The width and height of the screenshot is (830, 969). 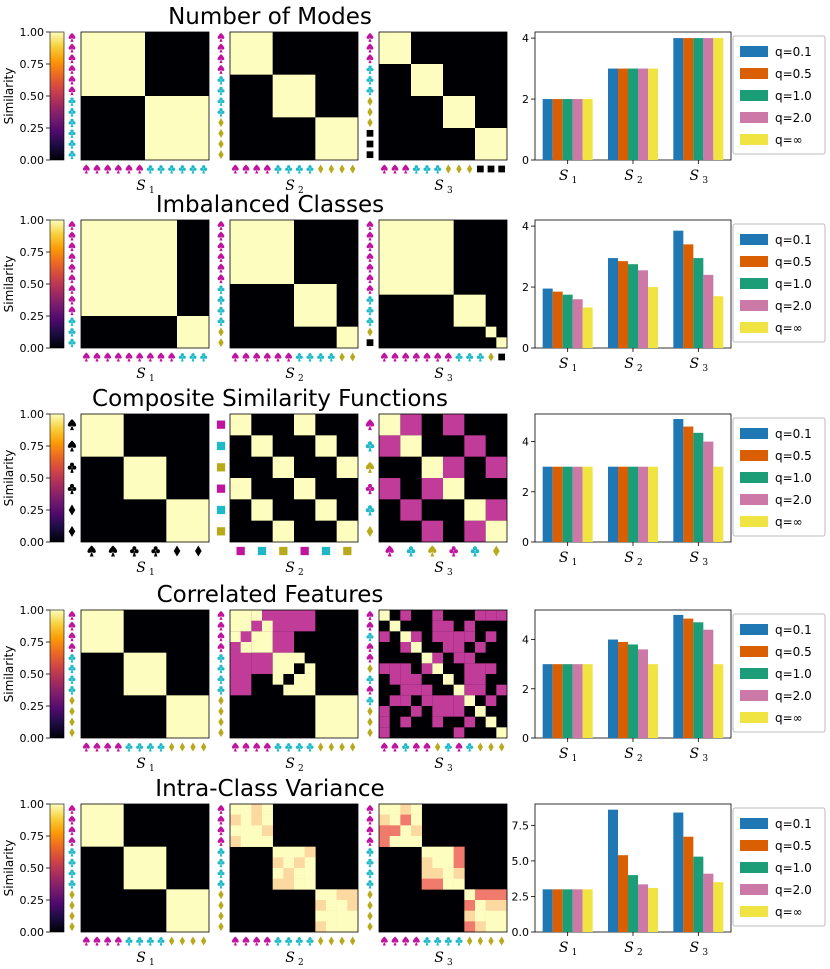 I want to click on colorbar-tick: 0.50, so click(x=32, y=478).